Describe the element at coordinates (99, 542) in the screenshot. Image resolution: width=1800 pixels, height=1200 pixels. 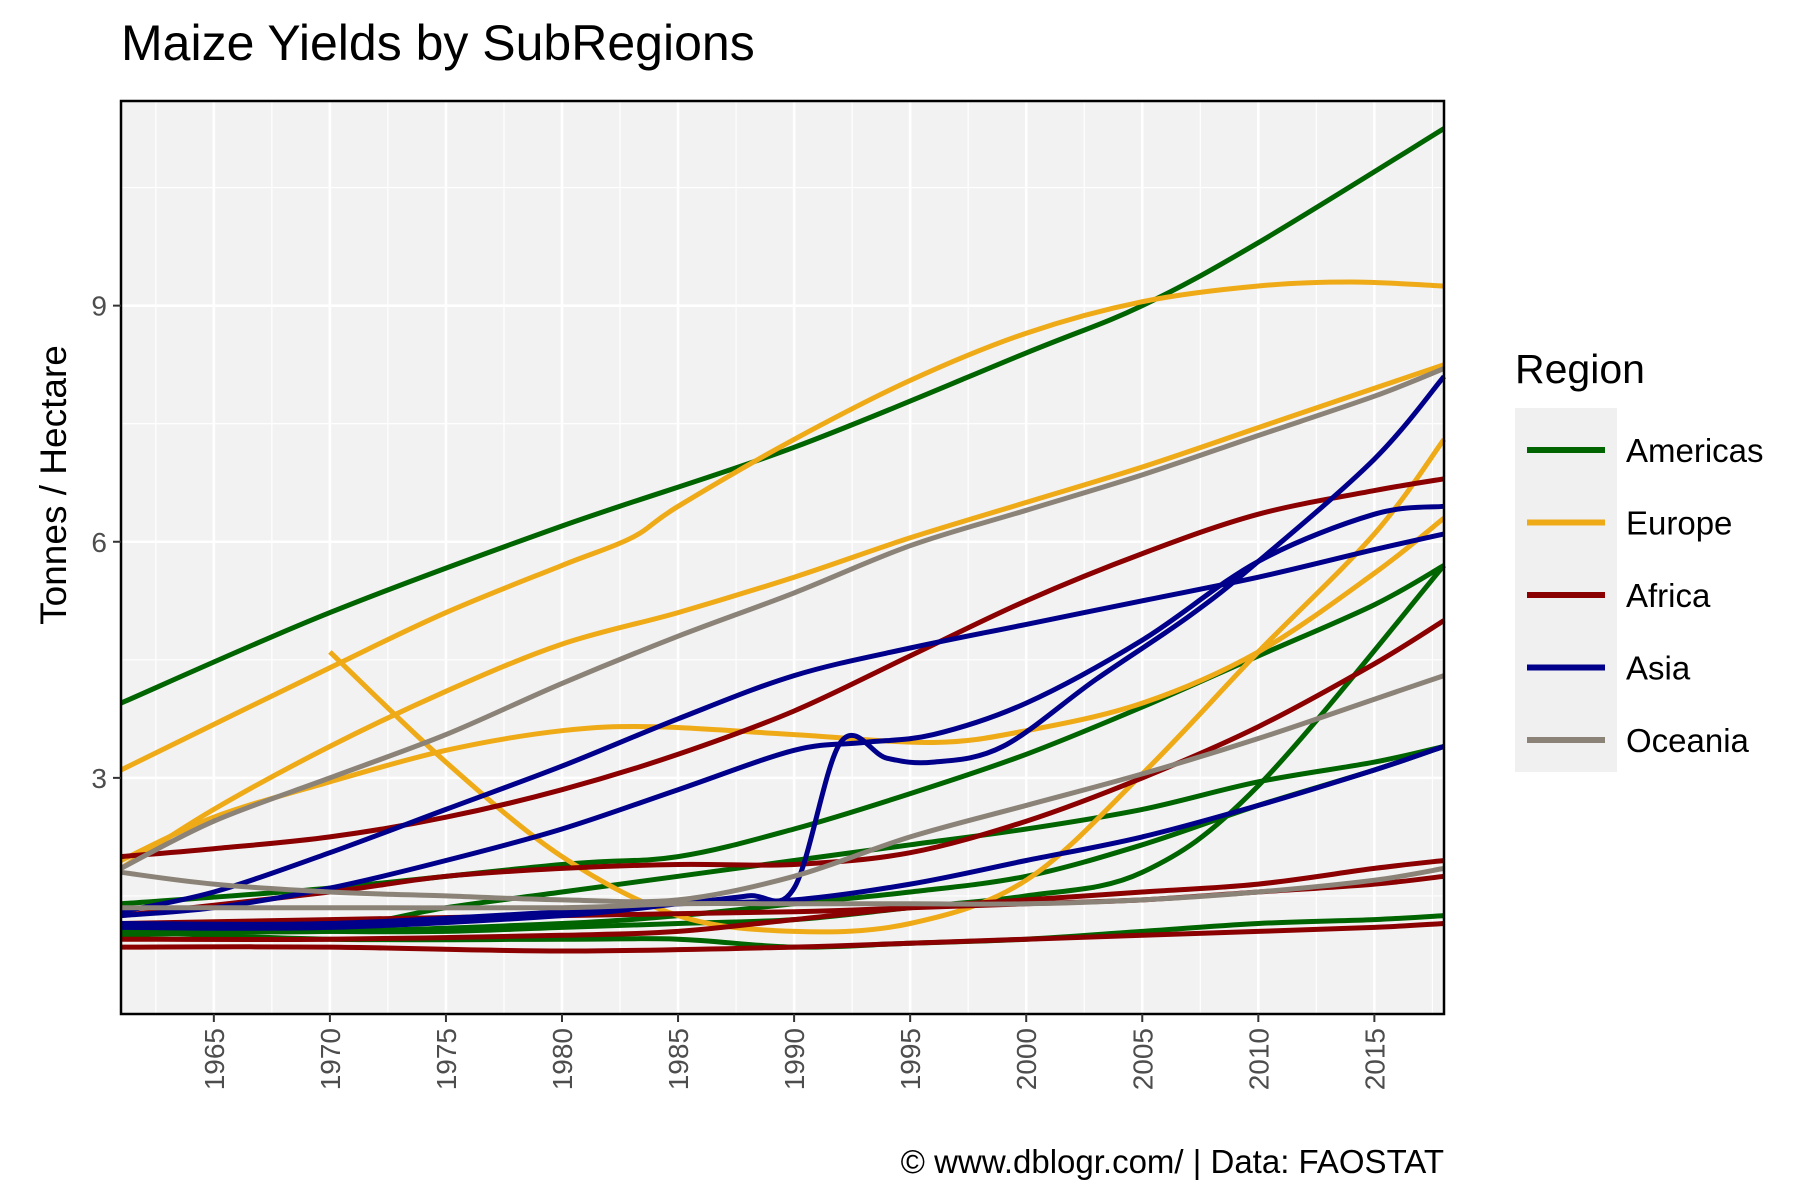
I see `y-tick-label: 6` at that location.